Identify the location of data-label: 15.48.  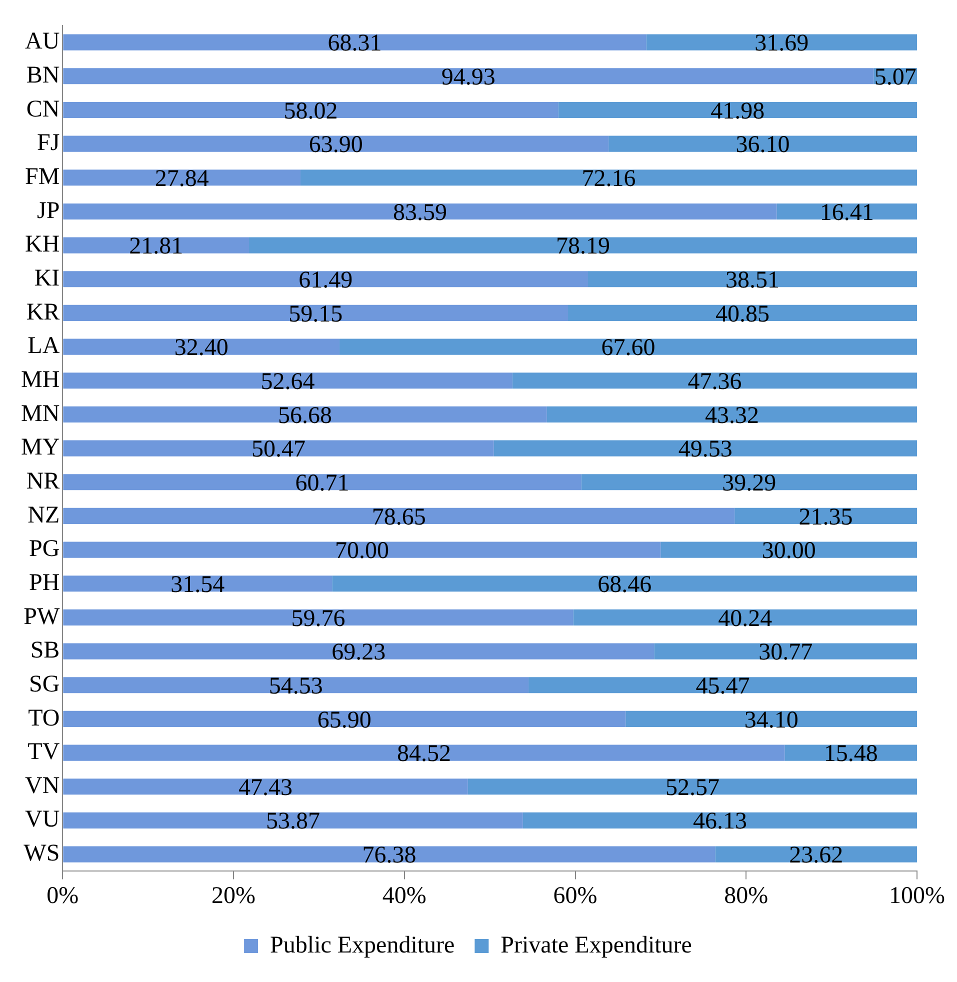
(851, 754).